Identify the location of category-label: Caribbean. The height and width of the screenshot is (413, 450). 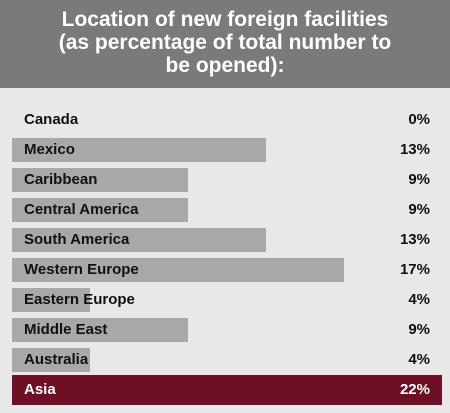
(61, 179).